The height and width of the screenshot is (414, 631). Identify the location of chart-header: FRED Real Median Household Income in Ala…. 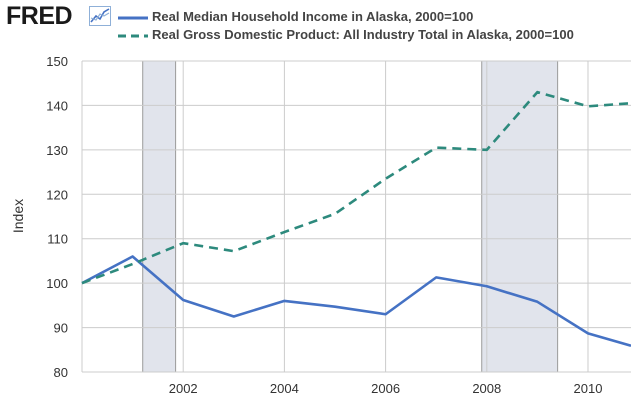
(315, 24).